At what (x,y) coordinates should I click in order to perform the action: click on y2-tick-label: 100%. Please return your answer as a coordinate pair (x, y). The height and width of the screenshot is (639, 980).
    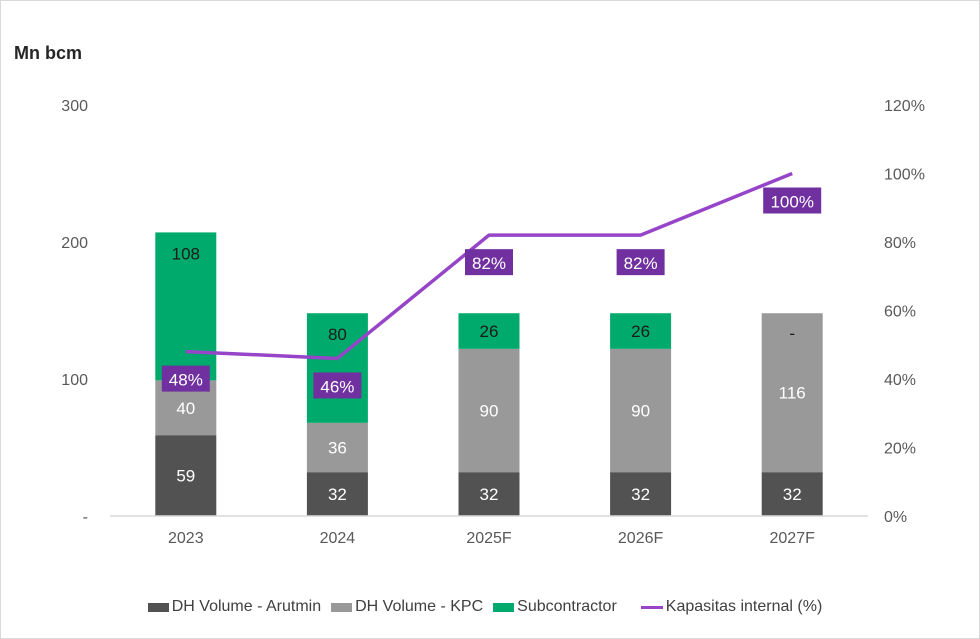
    Looking at the image, I should click on (904, 175).